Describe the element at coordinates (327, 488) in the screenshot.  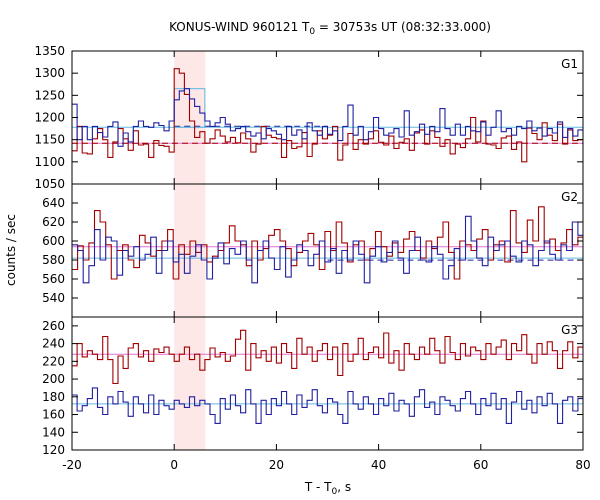
I see `x-axis-title: T - T0, s` at that location.